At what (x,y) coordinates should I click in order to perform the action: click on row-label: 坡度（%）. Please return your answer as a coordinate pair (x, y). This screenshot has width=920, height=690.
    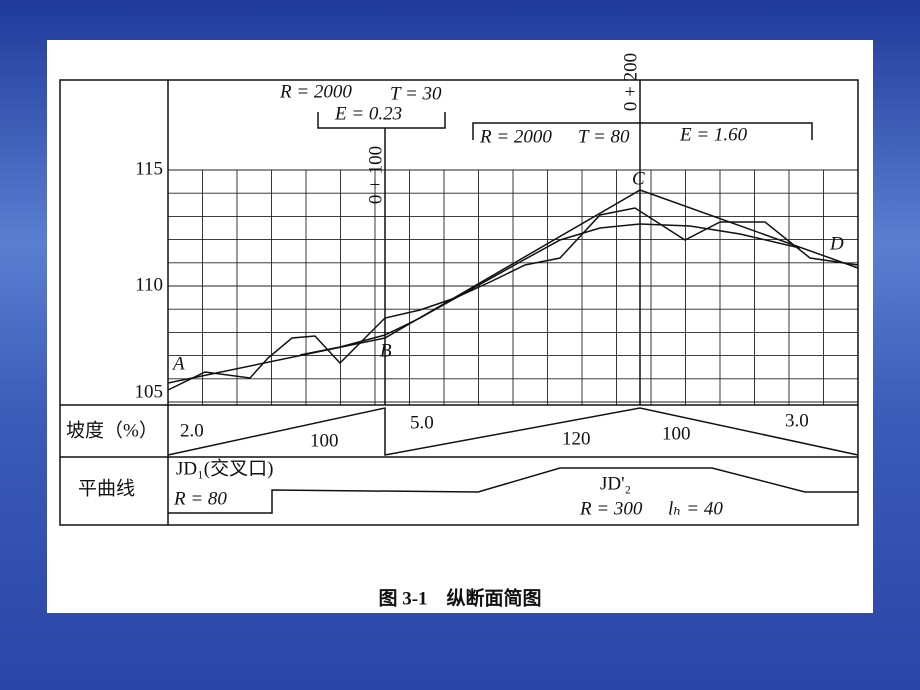
    Looking at the image, I should click on (112, 430).